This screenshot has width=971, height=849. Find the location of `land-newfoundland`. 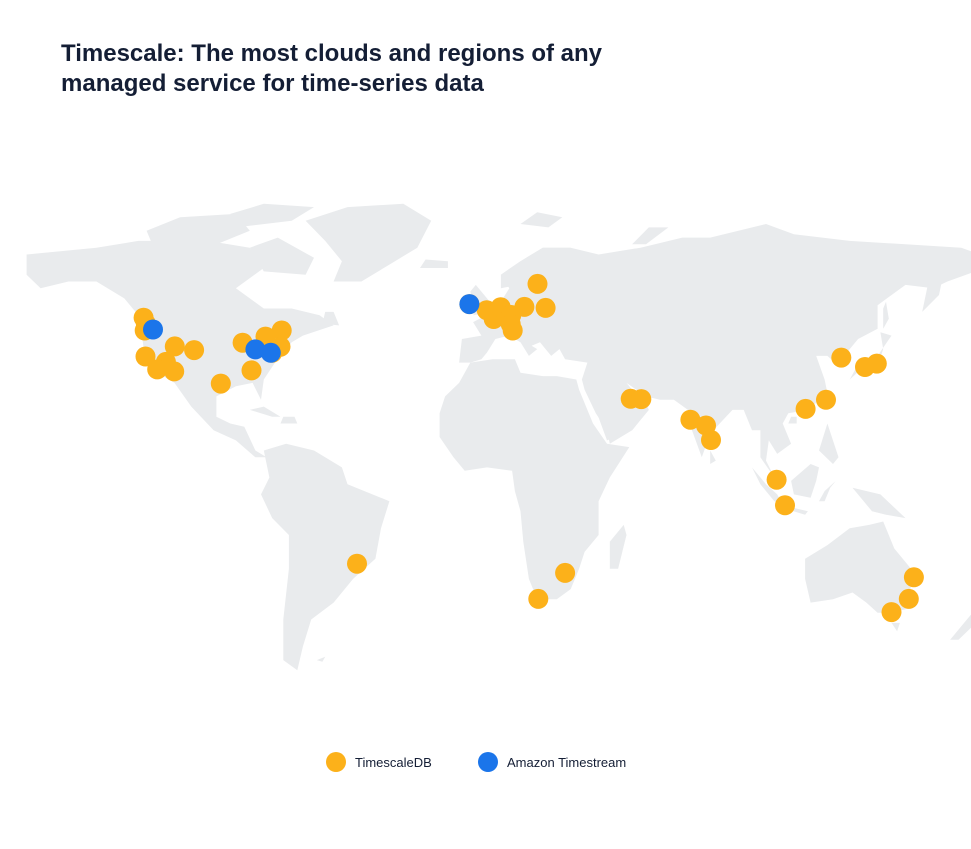

land-newfoundland is located at coordinates (331, 318).